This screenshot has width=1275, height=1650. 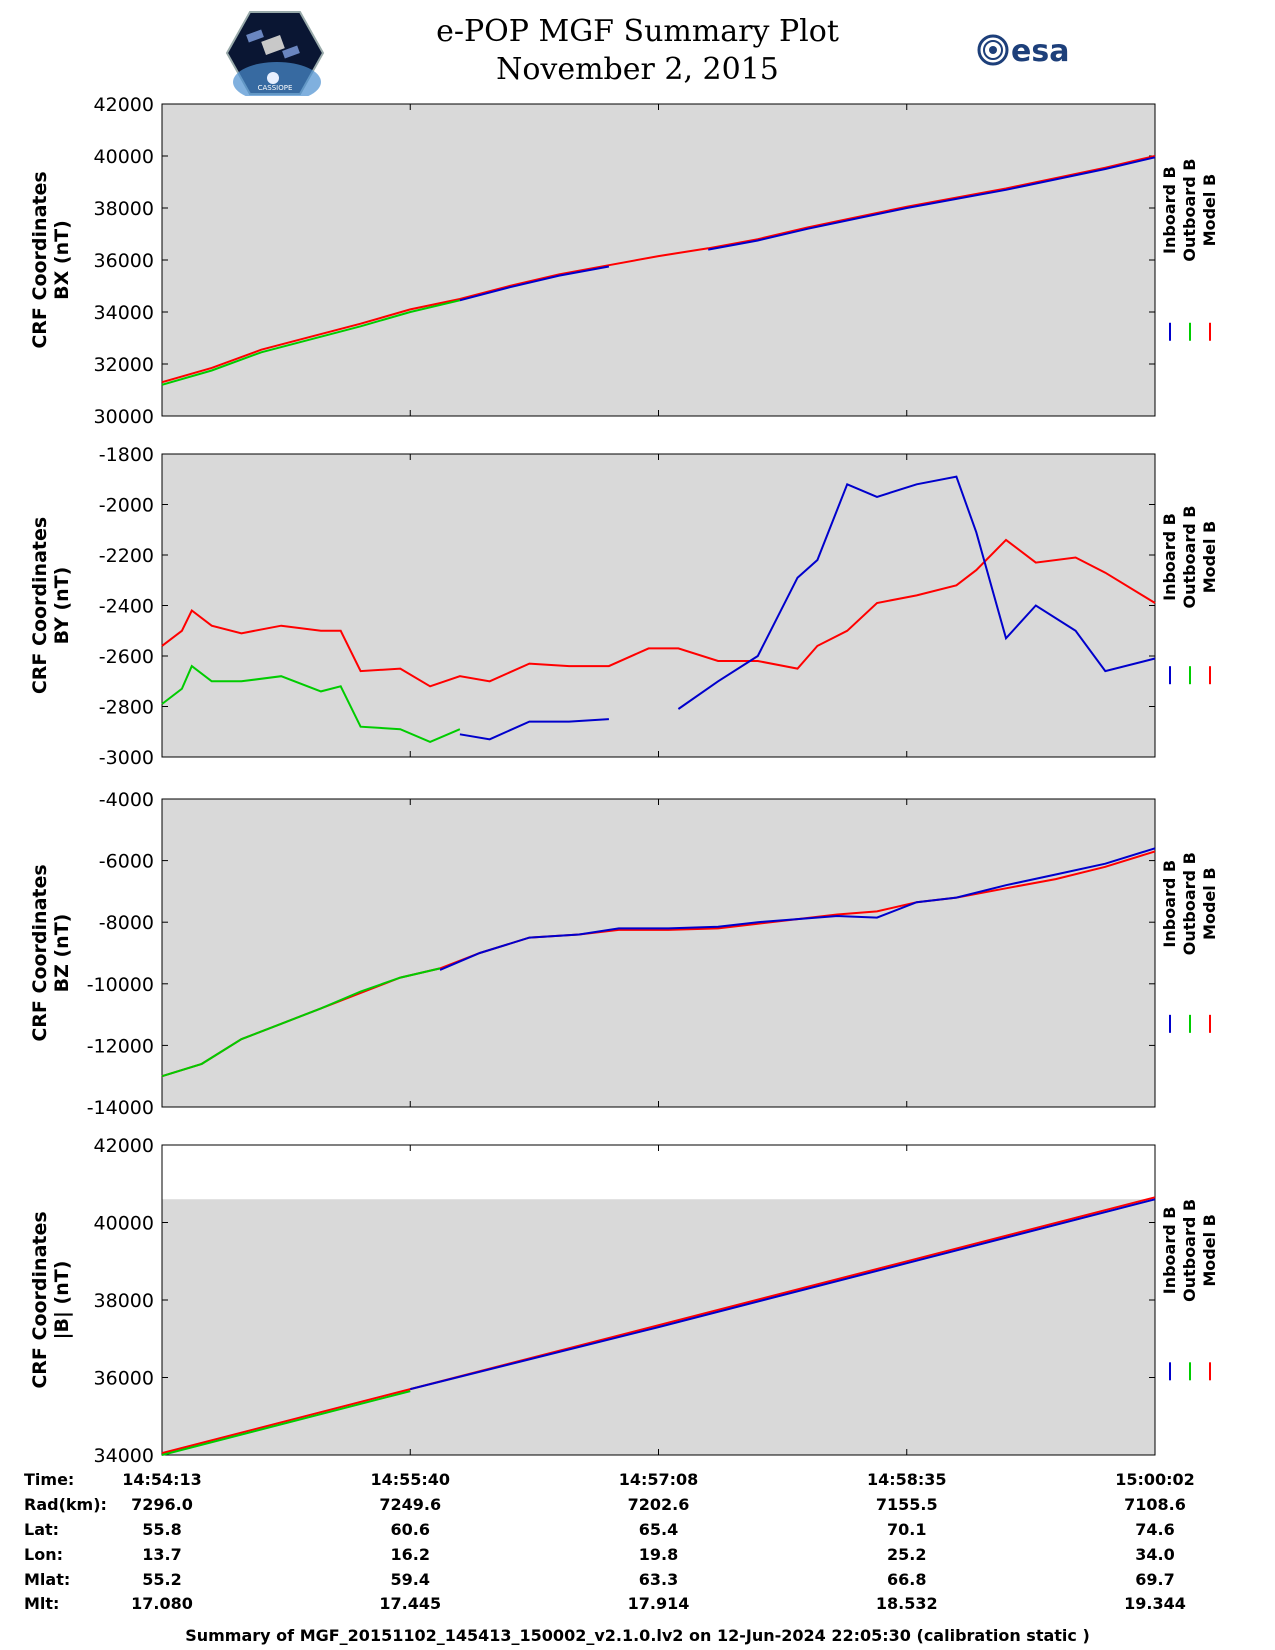 What do you see at coordinates (40, 259) in the screenshot?
I see `panel-0-ylabel: CRF Coordinates` at bounding box center [40, 259].